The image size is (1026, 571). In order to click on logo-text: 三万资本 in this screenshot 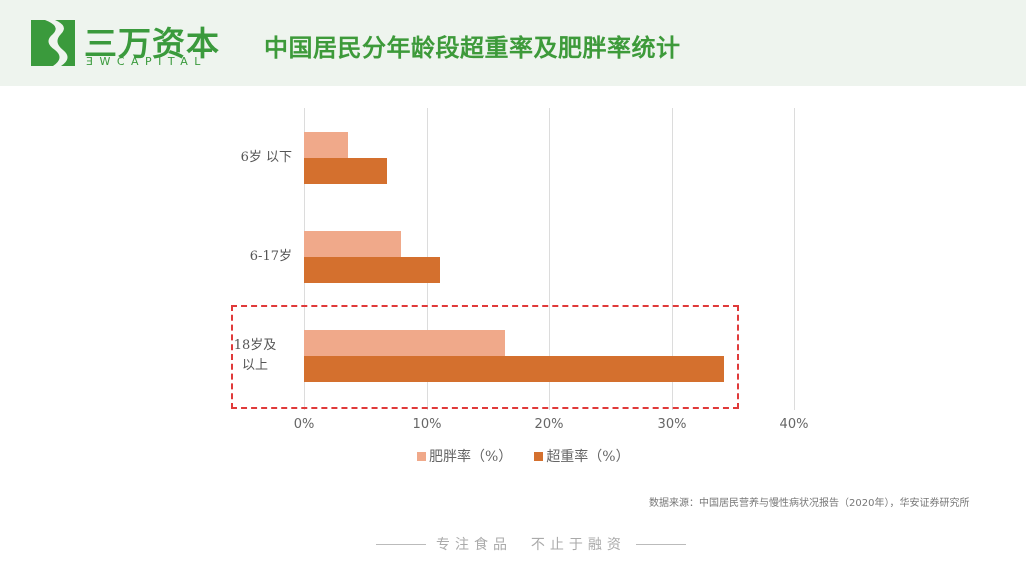, I will do `click(152, 43)`.